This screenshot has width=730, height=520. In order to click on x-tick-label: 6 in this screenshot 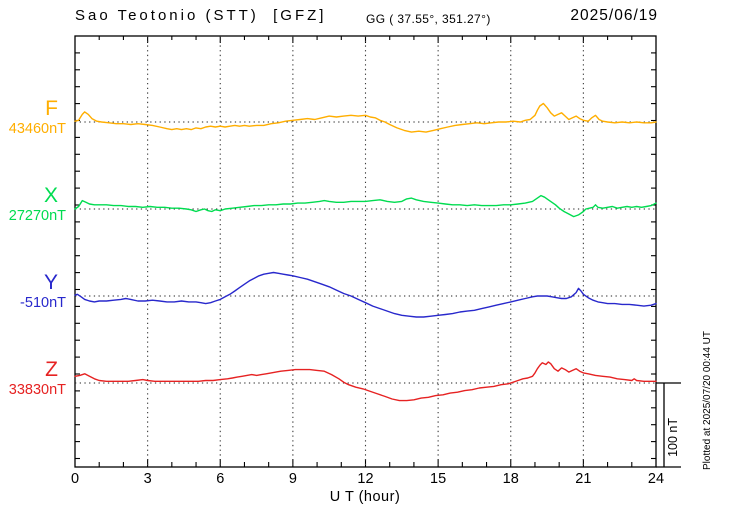, I will do `click(220, 479)`.